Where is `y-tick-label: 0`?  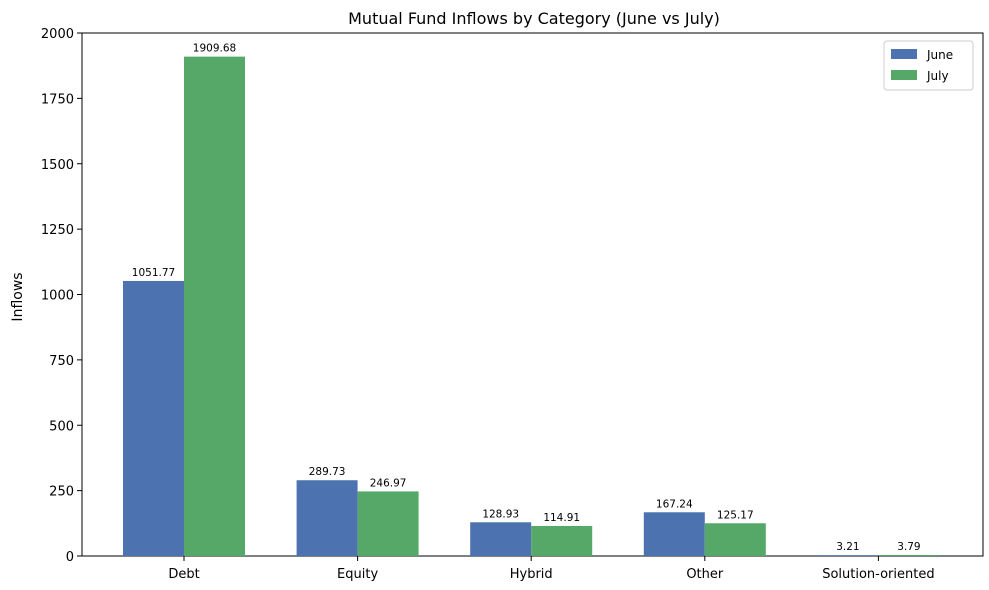
y-tick-label: 0 is located at coordinates (70, 557).